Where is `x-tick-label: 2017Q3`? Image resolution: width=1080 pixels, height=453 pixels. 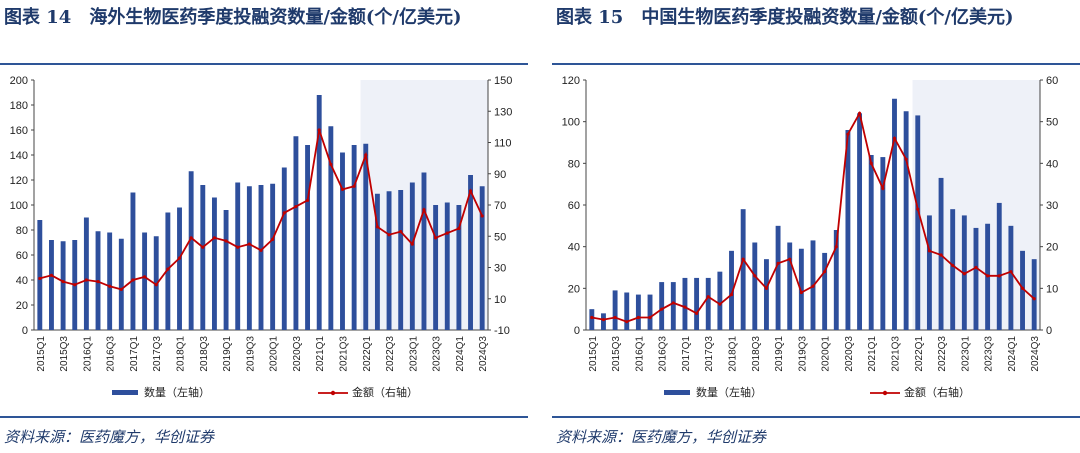 x-tick-label: 2017Q3 is located at coordinates (709, 354).